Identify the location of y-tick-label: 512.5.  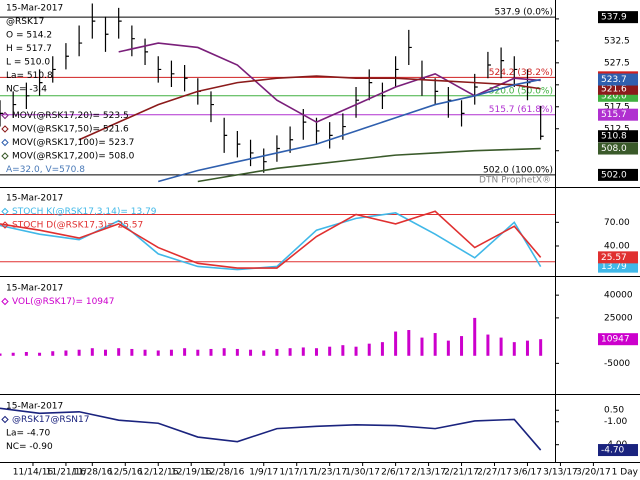
(617, 129).